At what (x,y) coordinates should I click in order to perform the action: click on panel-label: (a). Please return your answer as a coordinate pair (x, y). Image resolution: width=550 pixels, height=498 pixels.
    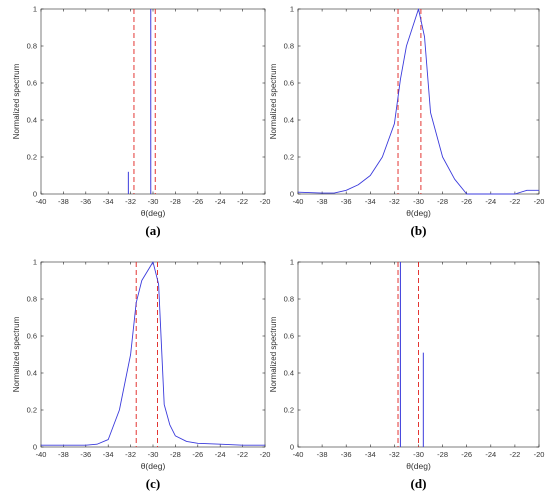
    Looking at the image, I should click on (152, 230).